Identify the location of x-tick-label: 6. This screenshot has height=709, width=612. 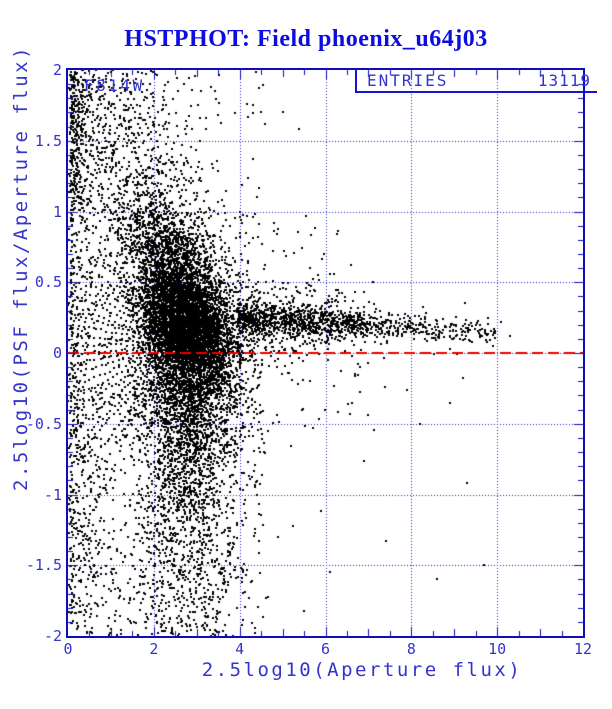
(325, 649).